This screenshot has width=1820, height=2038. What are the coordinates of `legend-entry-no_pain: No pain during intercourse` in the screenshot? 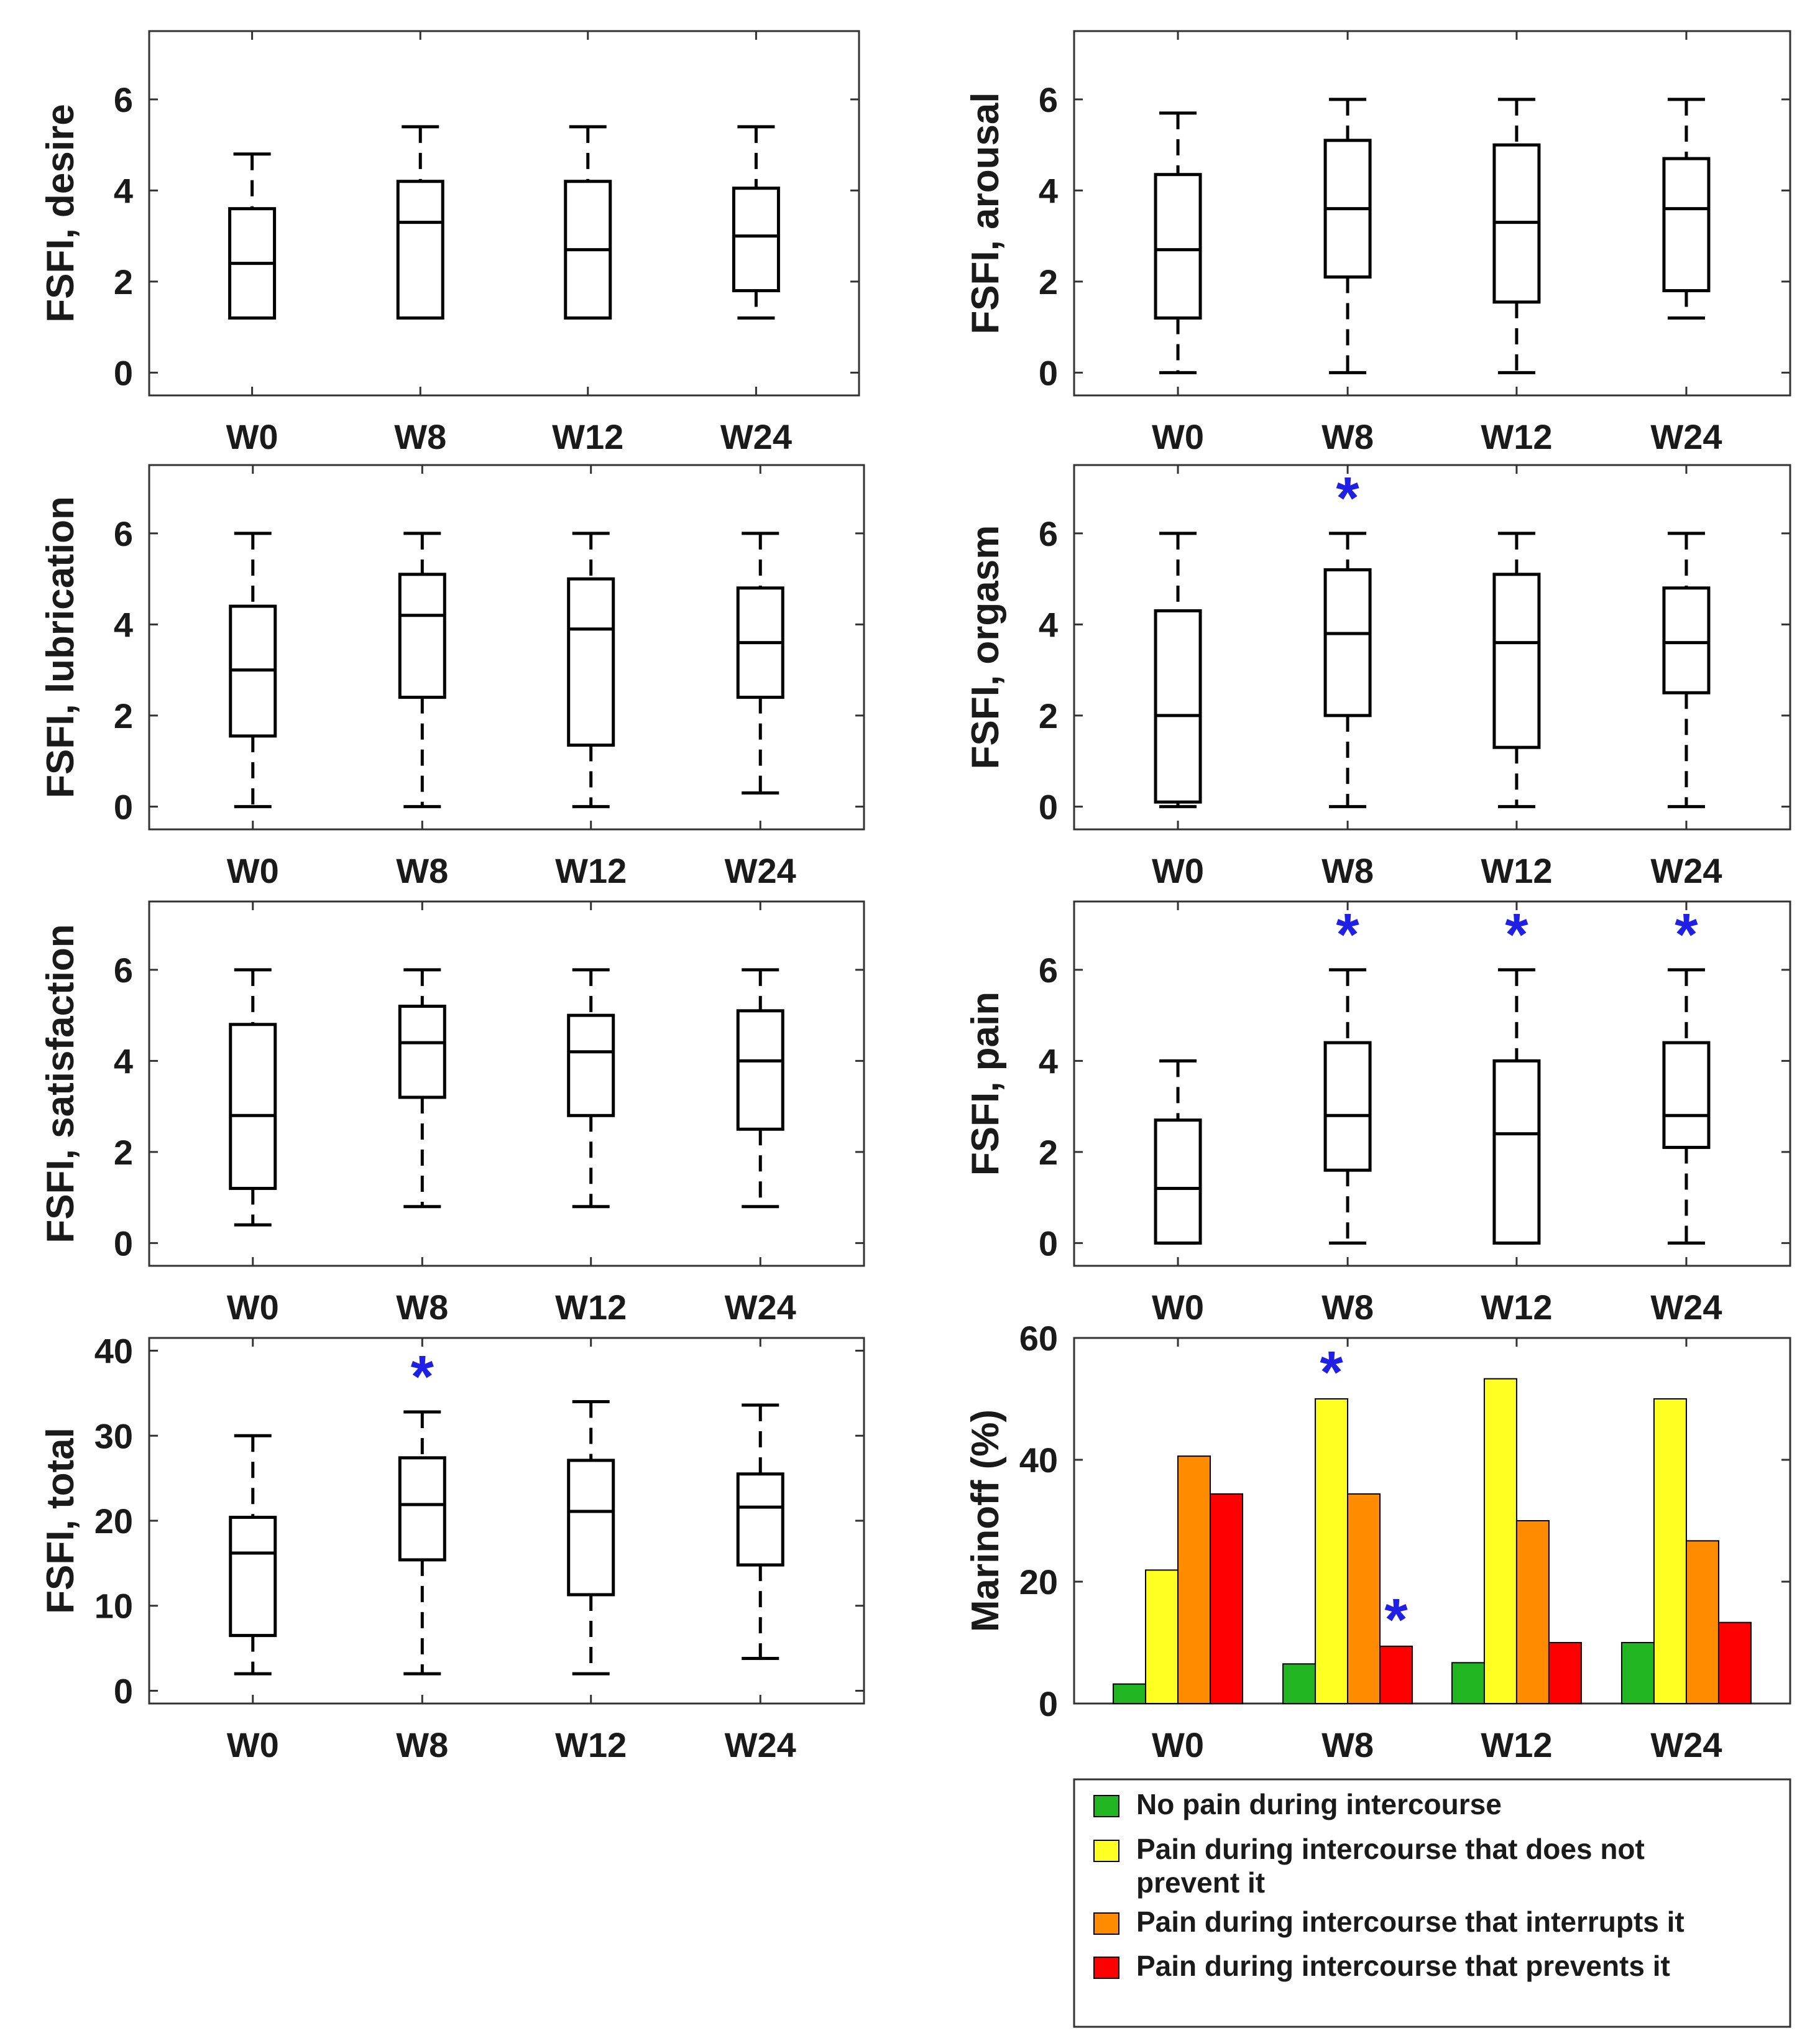 It's located at (1297, 1804).